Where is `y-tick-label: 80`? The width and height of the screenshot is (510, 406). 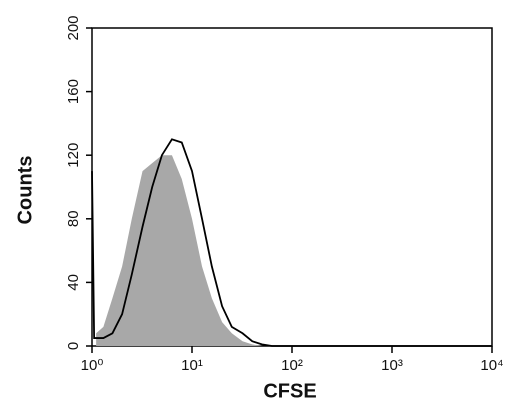
y-tick-label: 80 is located at coordinates (73, 218).